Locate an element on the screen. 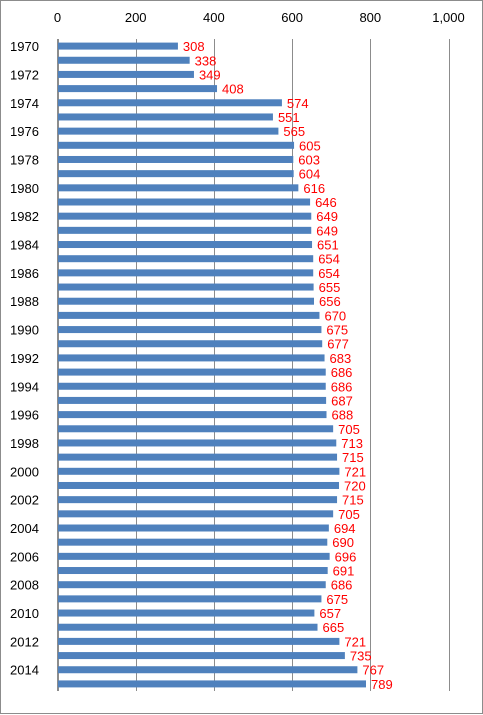 Image resolution: width=483 pixels, height=715 pixels. y-tick-label: 1984 is located at coordinates (24, 245).